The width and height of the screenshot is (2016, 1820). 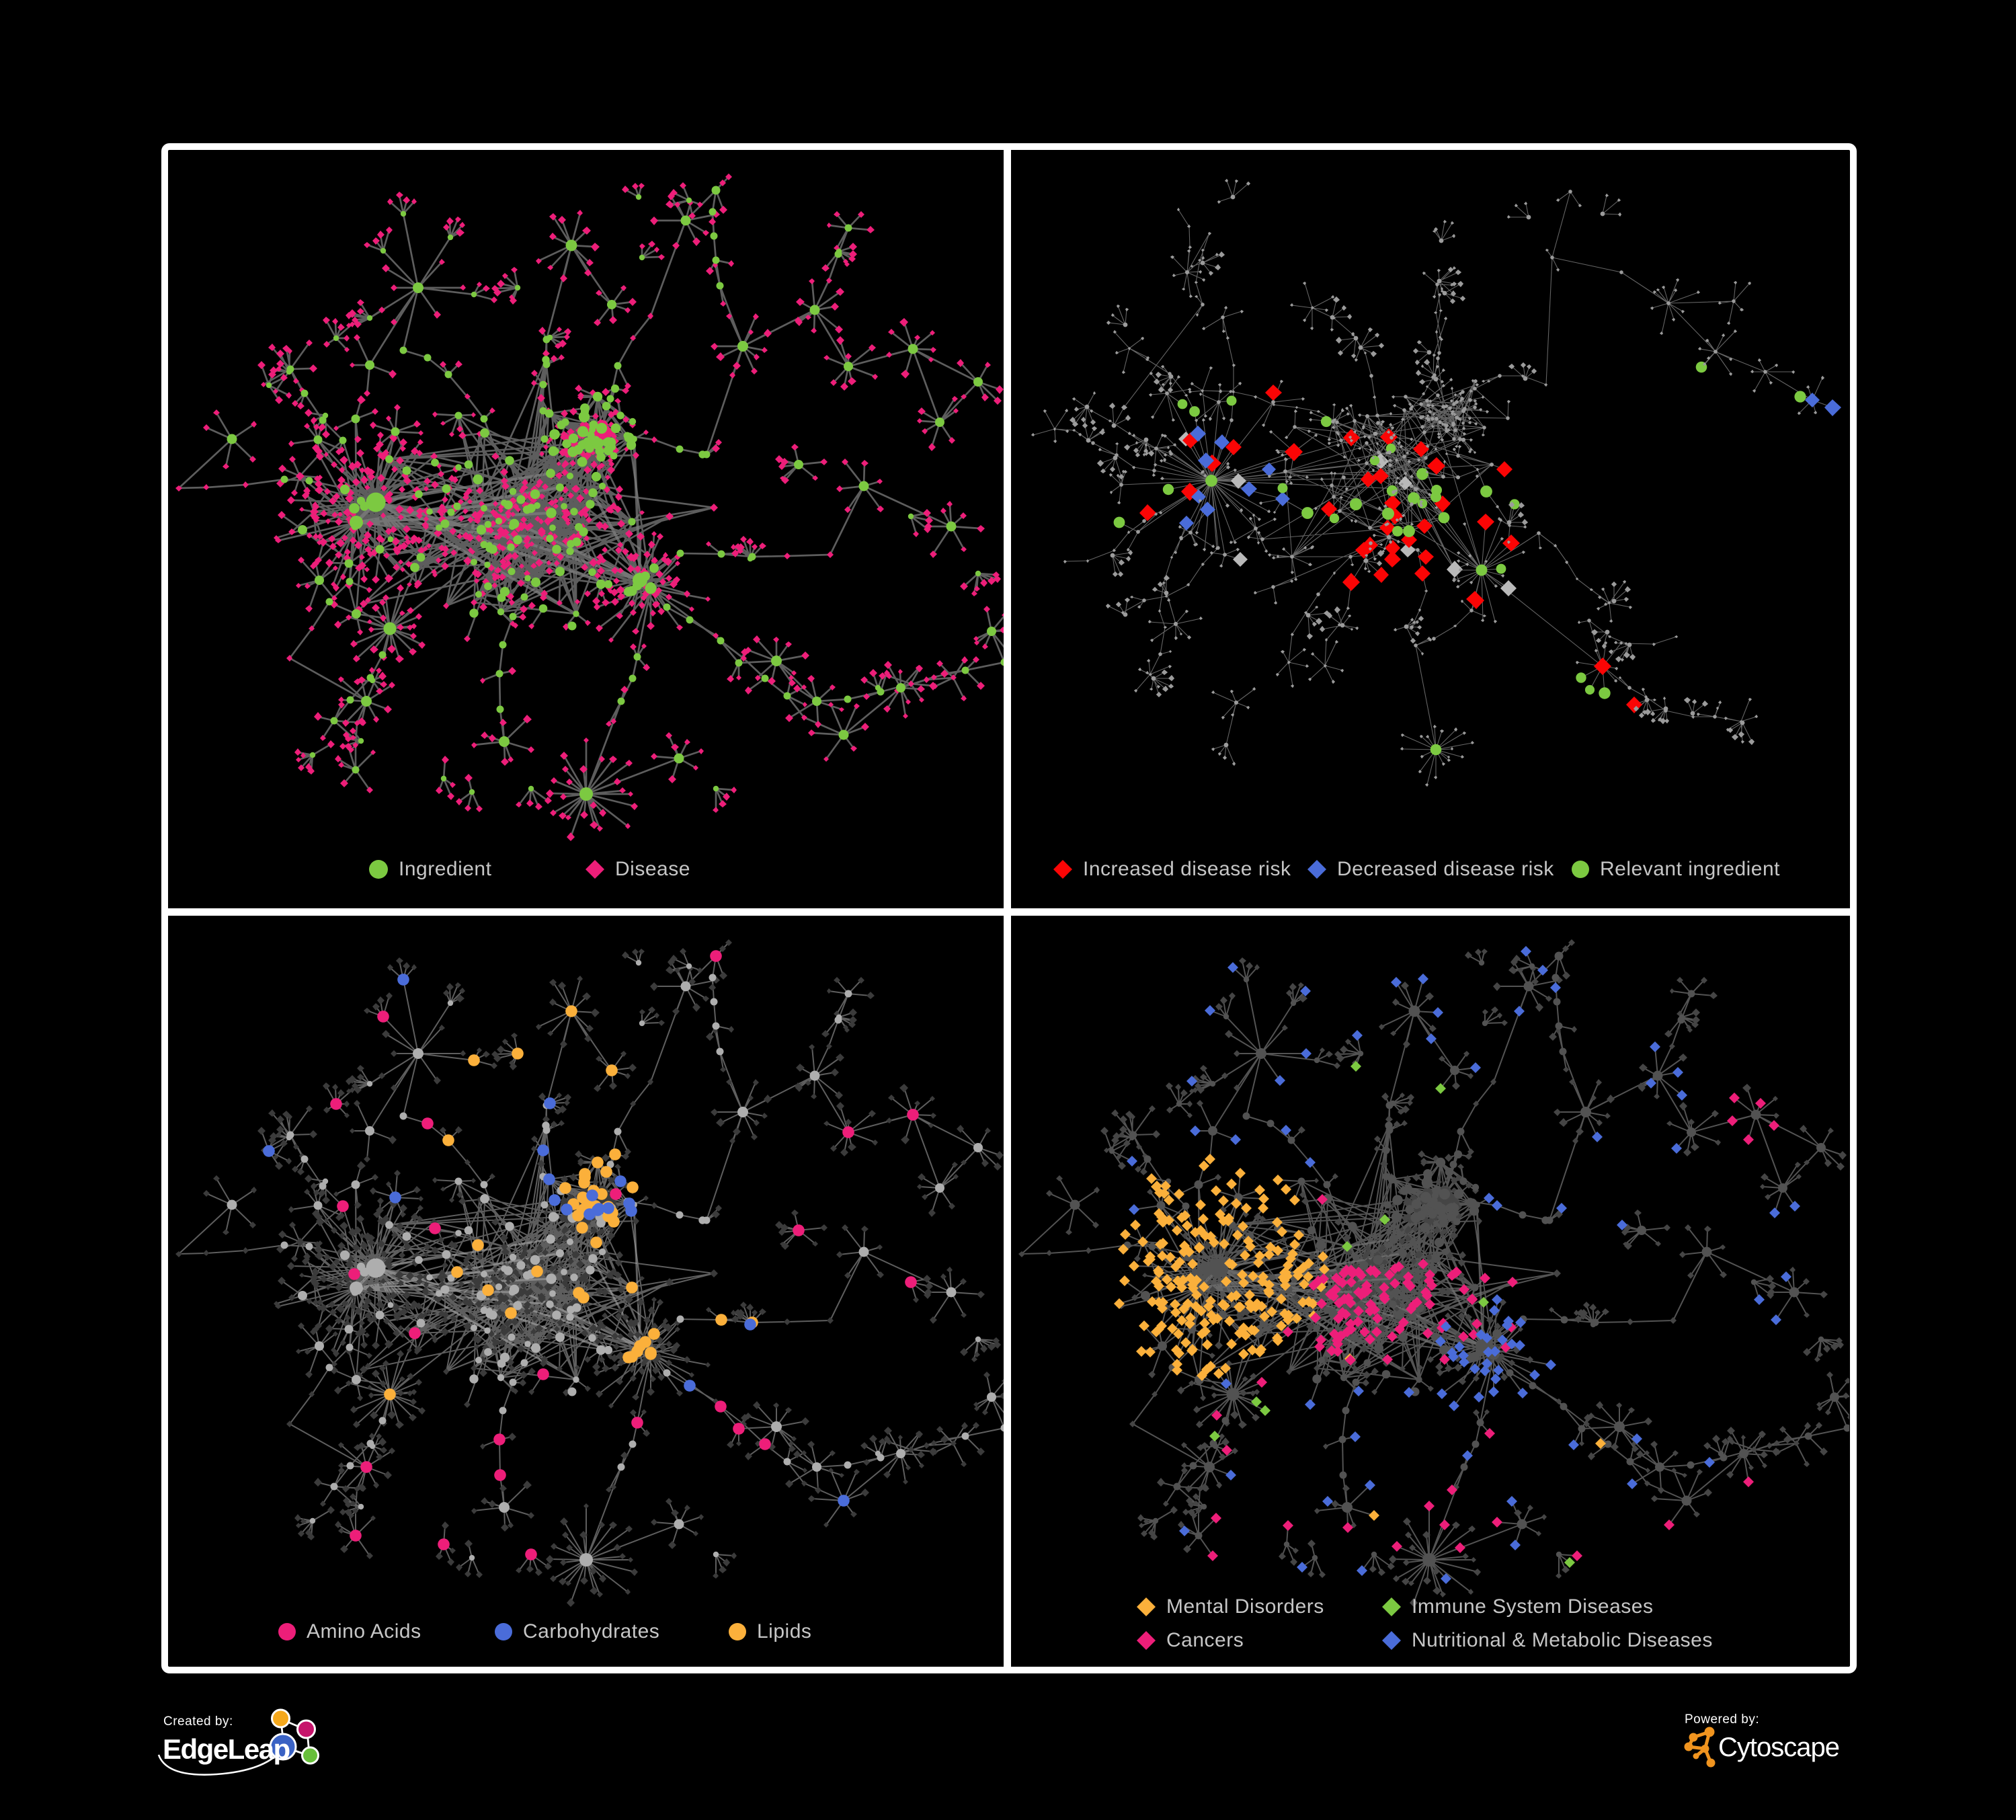 I want to click on svg-text: Cytoscape, so click(x=1778, y=1747).